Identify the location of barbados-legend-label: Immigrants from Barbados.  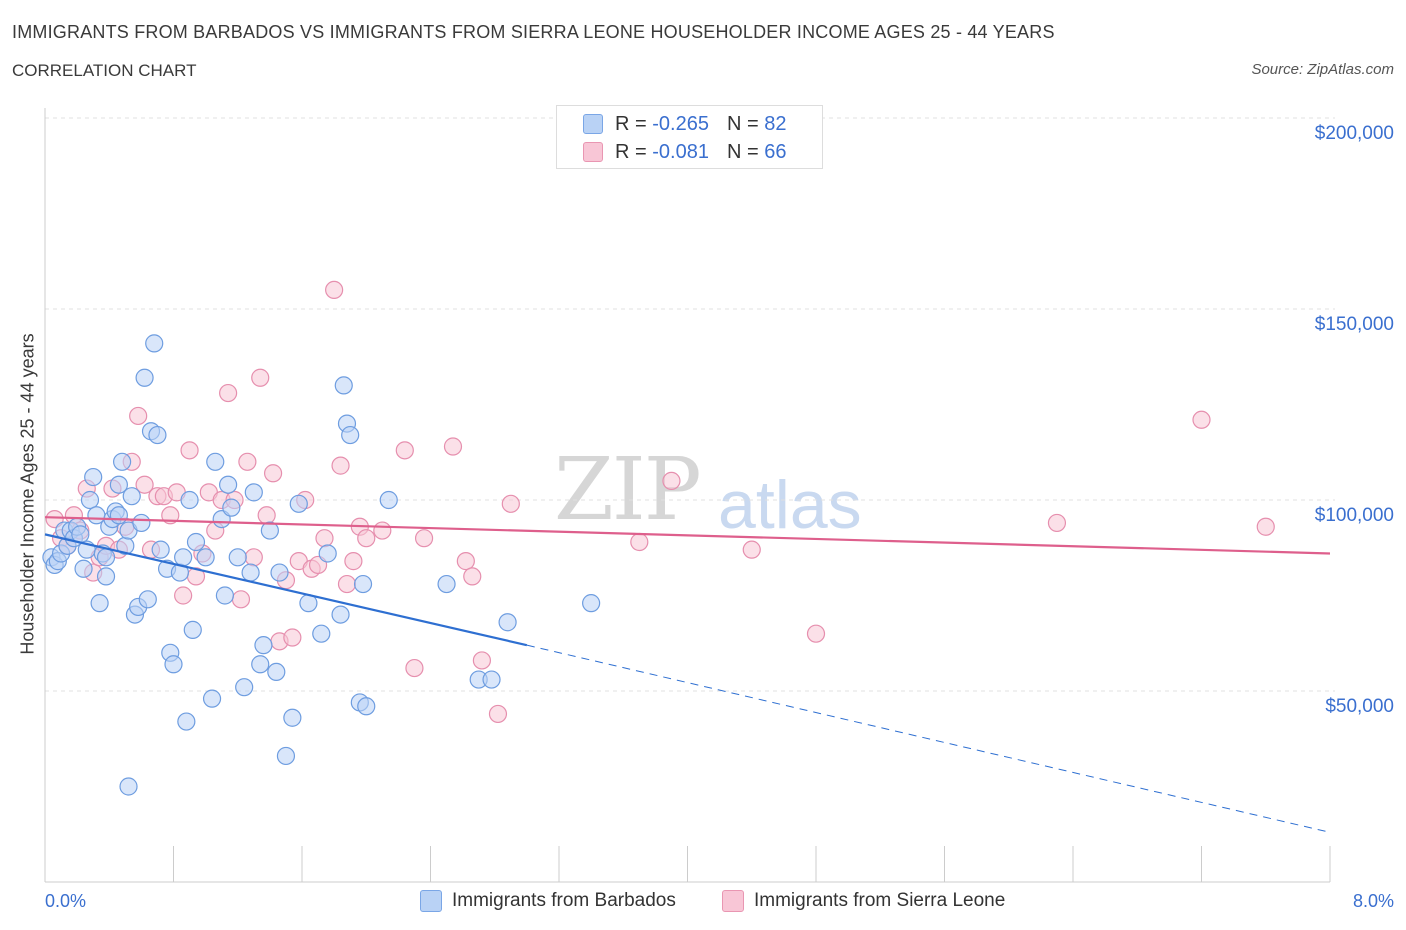
(564, 900).